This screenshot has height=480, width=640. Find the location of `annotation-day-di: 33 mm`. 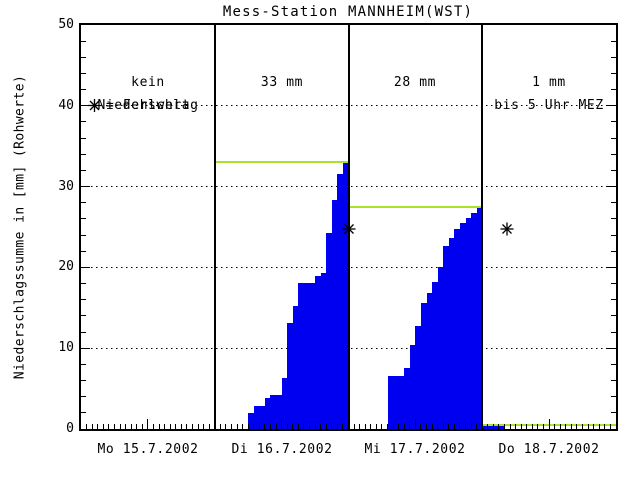

annotation-day-di: 33 mm is located at coordinates (282, 83).